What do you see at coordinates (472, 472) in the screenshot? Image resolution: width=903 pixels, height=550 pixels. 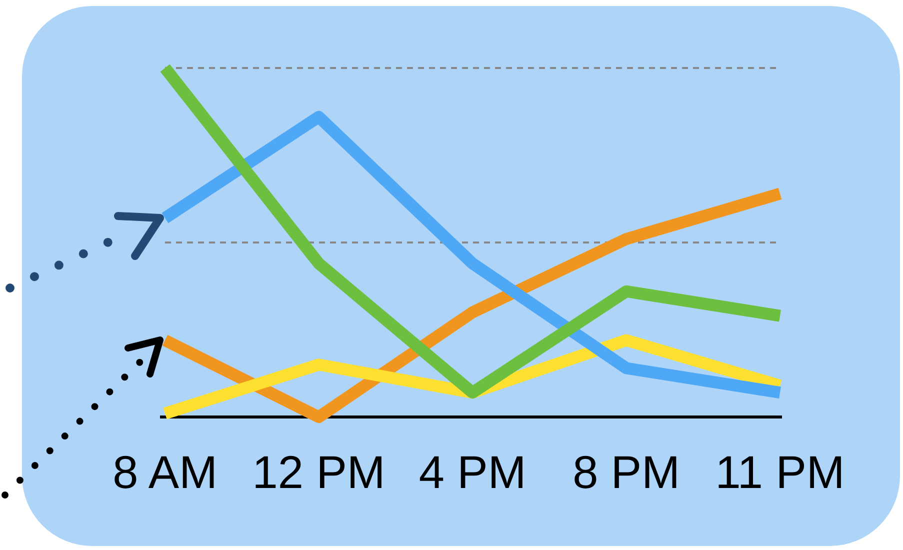 I see `x-tick-label: 4 PM` at bounding box center [472, 472].